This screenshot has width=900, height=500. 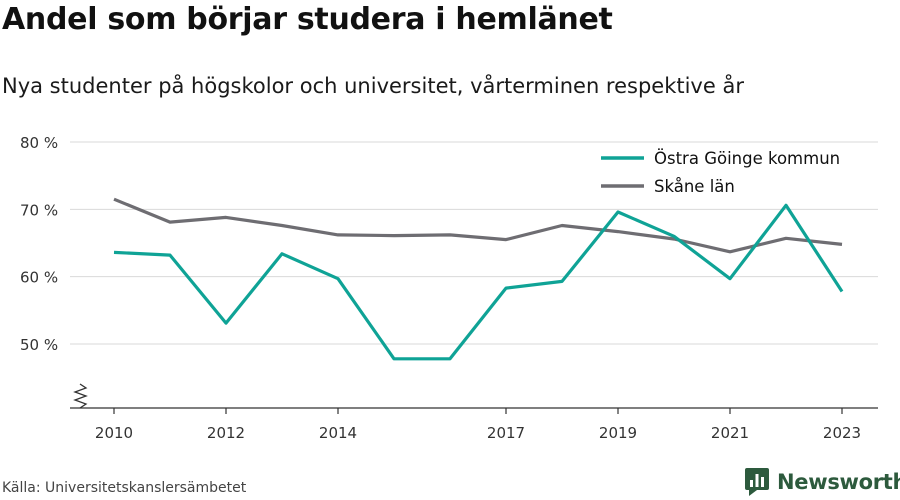 I want to click on brand-name: Newsworthy, so click(x=838, y=482).